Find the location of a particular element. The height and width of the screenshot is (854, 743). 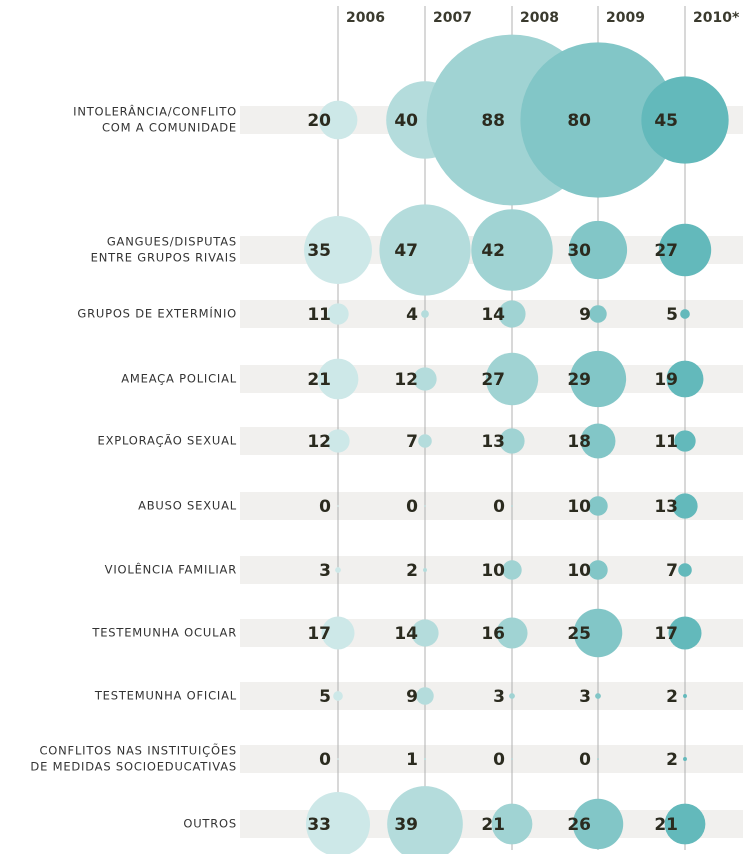

value-label: 29 is located at coordinates (579, 380).